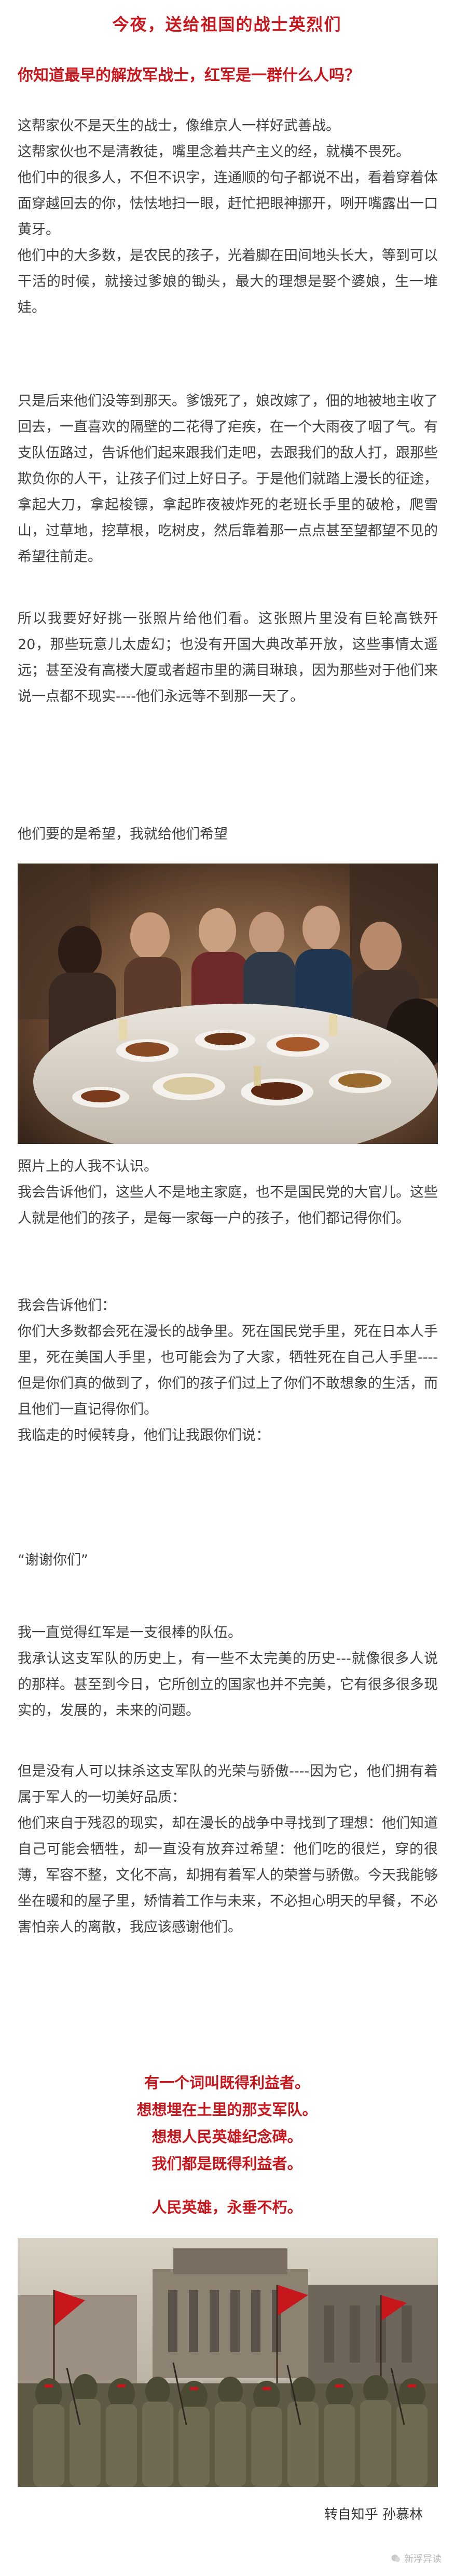 Image resolution: width=454 pixels, height=2576 pixels. What do you see at coordinates (227, 2164) in the screenshot?
I see `red-line: 我们都是既得利益者。` at bounding box center [227, 2164].